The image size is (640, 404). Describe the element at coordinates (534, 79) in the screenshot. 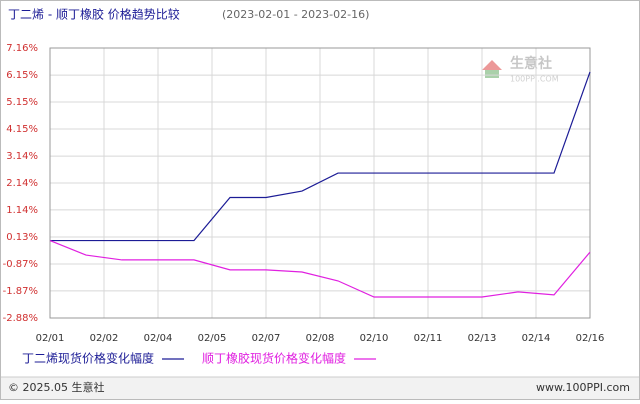

I see `watermark-site: 100PPI.COM` at that location.